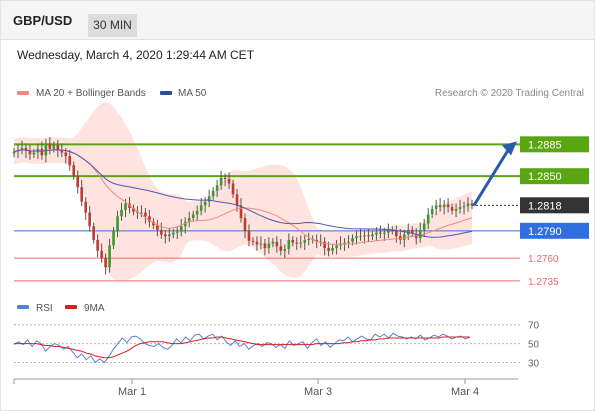  What do you see at coordinates (91, 93) in the screenshot?
I see `ma20-legend-label: MA 20 + Bollinger Bands` at bounding box center [91, 93].